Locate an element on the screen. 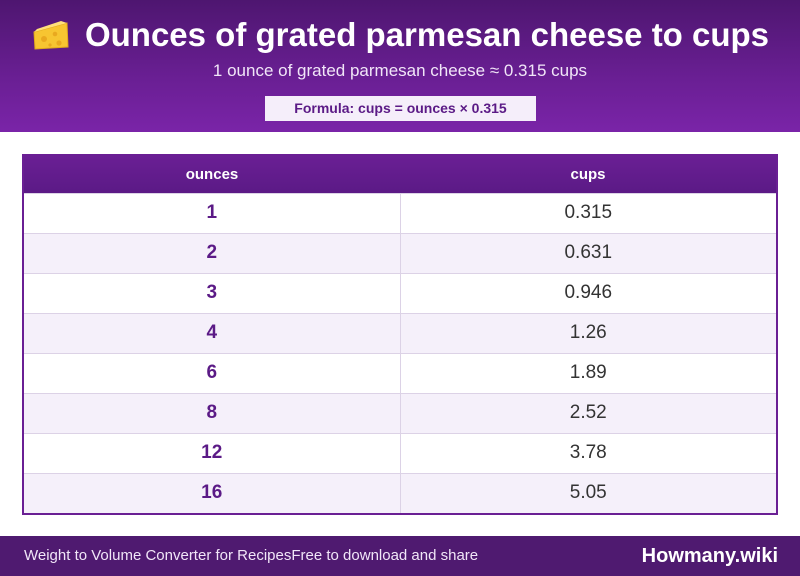 The width and height of the screenshot is (800, 576). footer-brand: Howmany.wiki is located at coordinates (709, 556).